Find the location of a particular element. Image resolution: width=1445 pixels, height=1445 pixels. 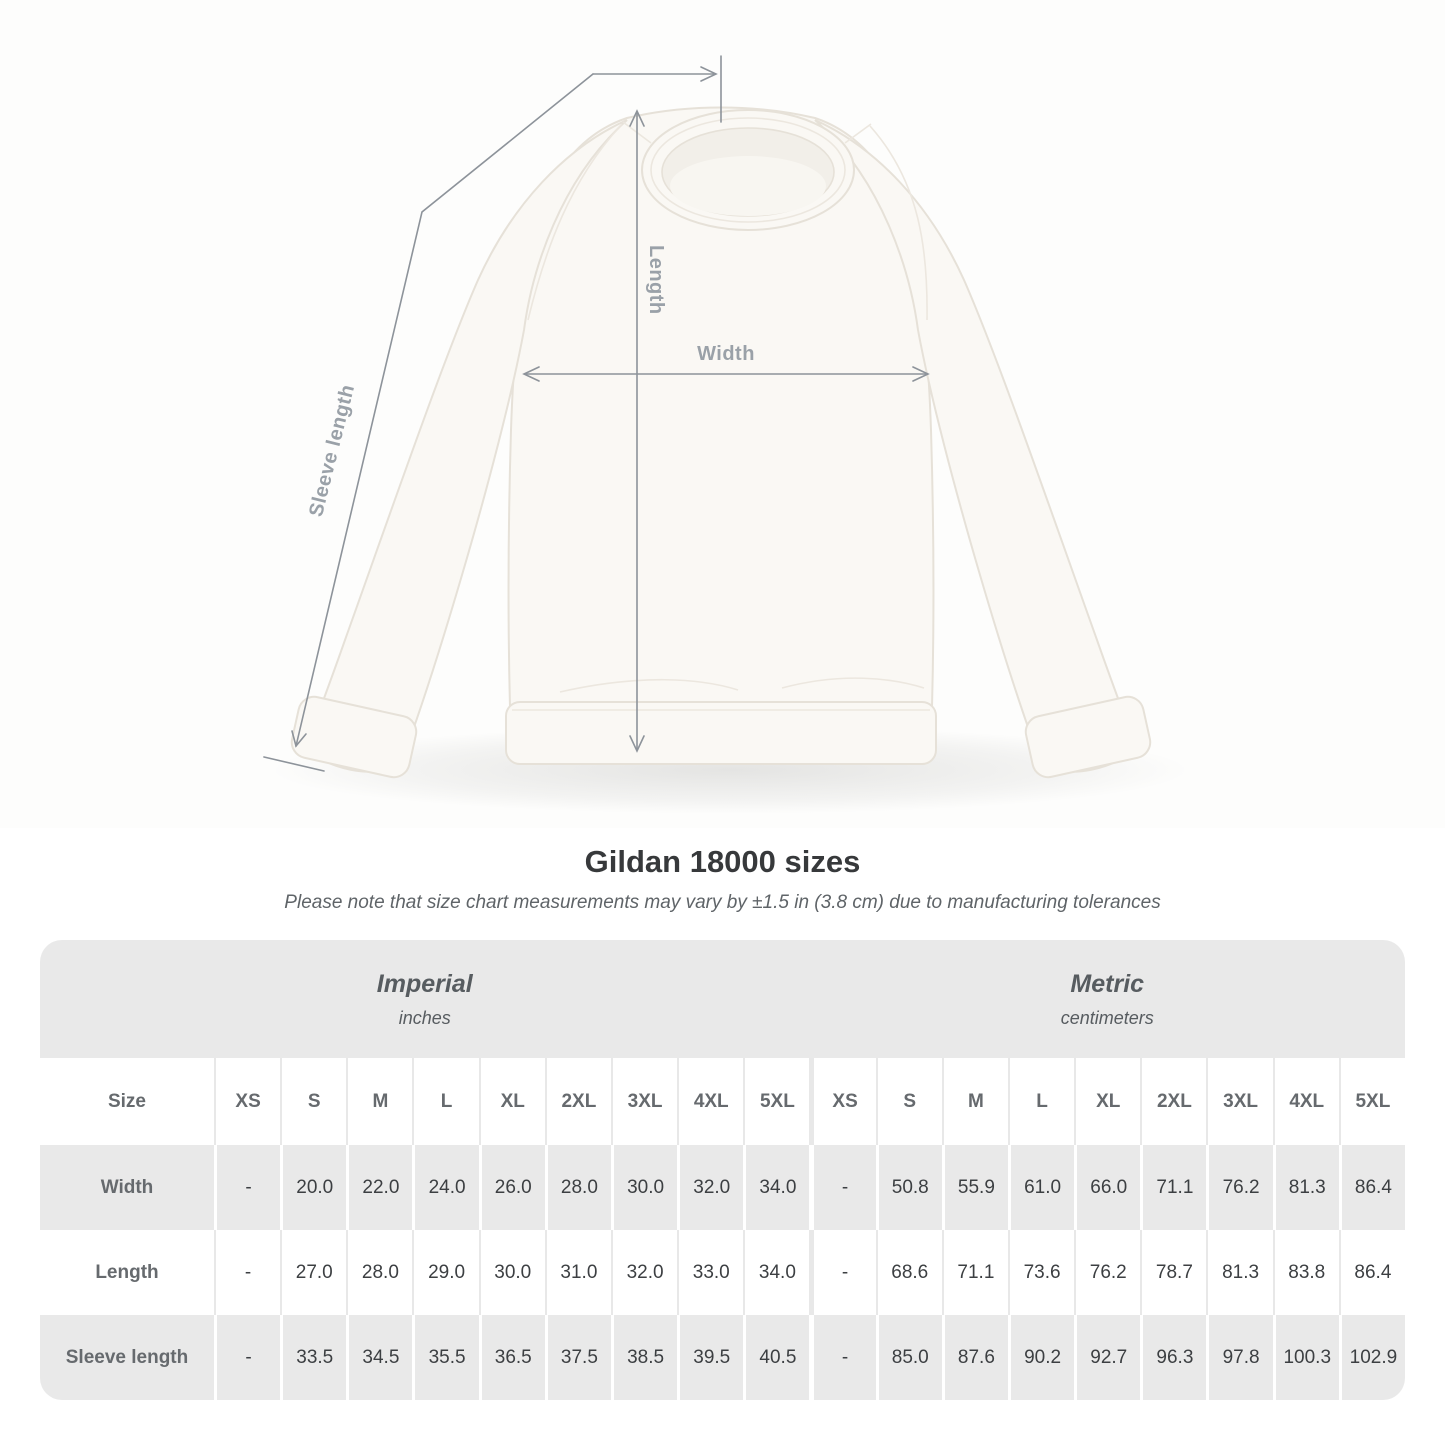

value-cell: 92.7 is located at coordinates (1107, 1357).